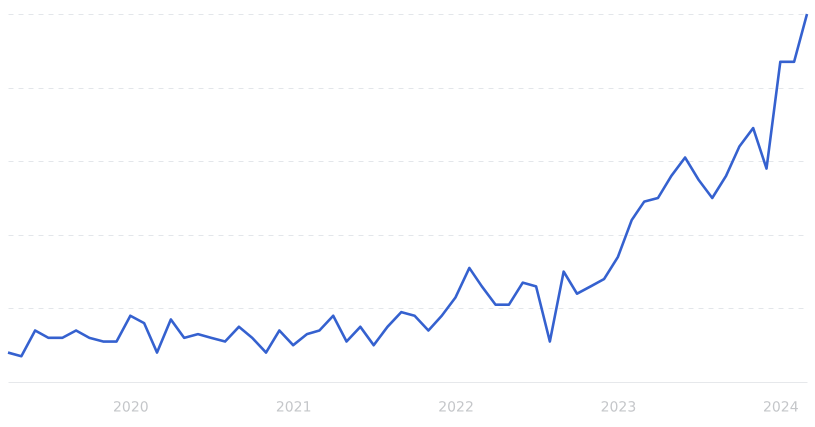 This screenshot has width=815, height=427. I want to click on x-tick-label: 2022, so click(456, 408).